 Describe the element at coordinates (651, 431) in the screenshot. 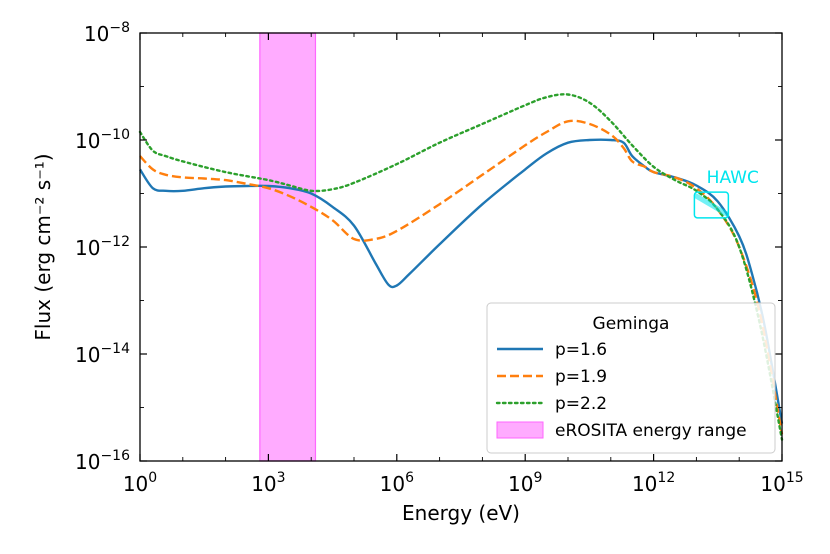

I see `legend-label-band: eROSITA energy range` at that location.